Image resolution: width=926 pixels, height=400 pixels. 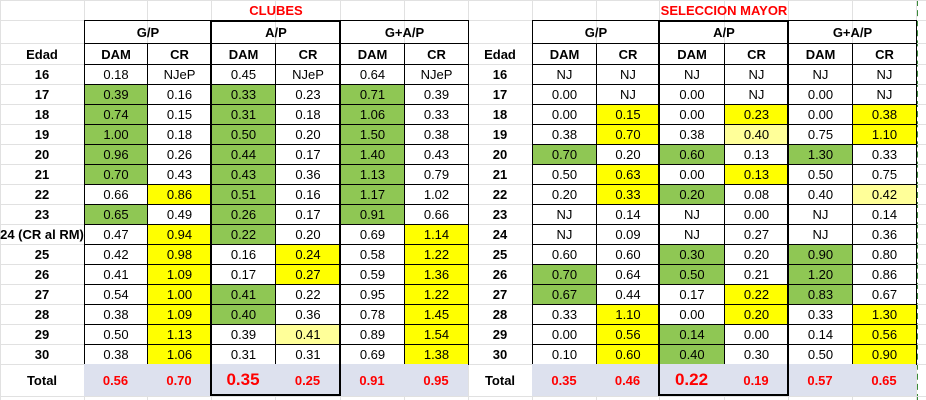 What do you see at coordinates (884, 380) in the screenshot?
I see `total-cell: 0.65` at bounding box center [884, 380].